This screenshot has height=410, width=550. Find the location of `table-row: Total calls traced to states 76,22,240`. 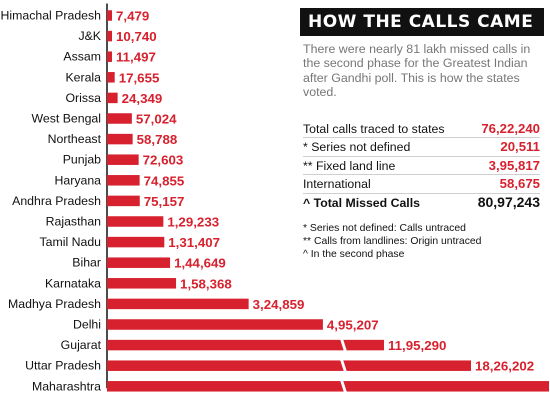

table-row: Total calls traced to states 76,22,240 is located at coordinates (421, 129).